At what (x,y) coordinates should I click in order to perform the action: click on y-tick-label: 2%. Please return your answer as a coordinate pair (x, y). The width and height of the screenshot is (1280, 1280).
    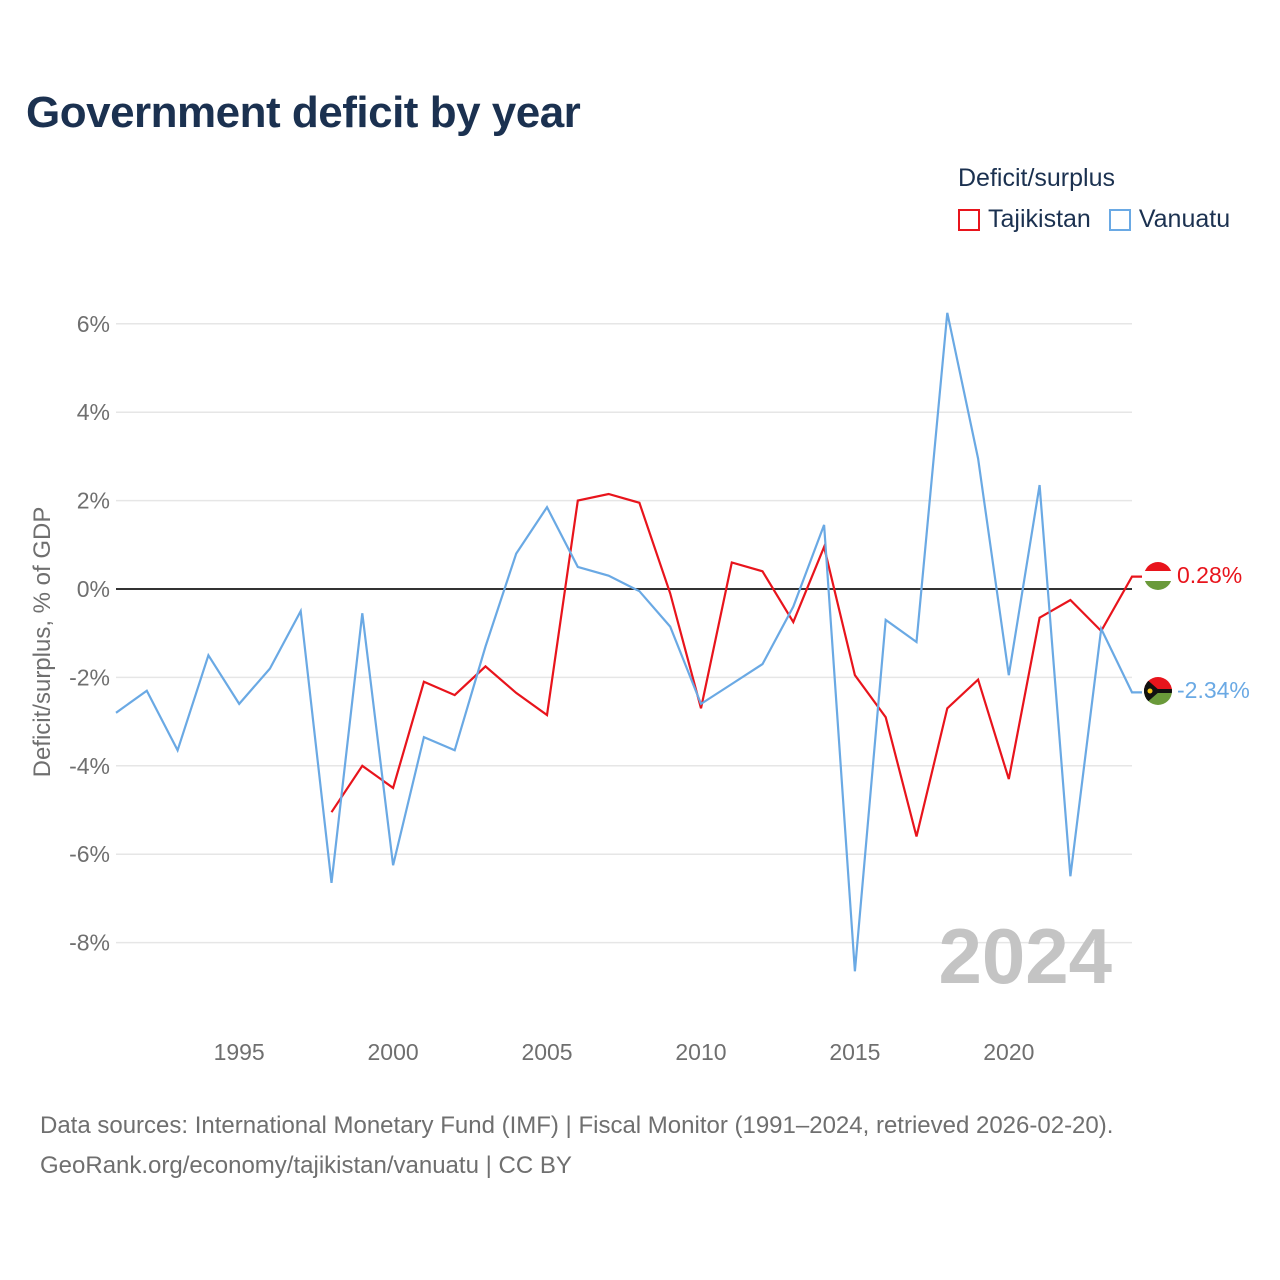
    Looking at the image, I should click on (93, 501).